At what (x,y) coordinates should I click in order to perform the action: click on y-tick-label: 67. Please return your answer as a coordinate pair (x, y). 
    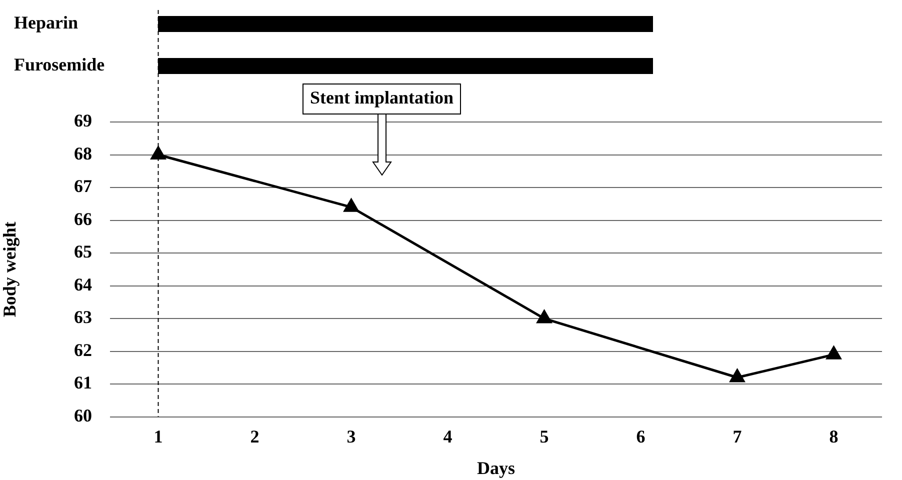
    Looking at the image, I should click on (83, 186).